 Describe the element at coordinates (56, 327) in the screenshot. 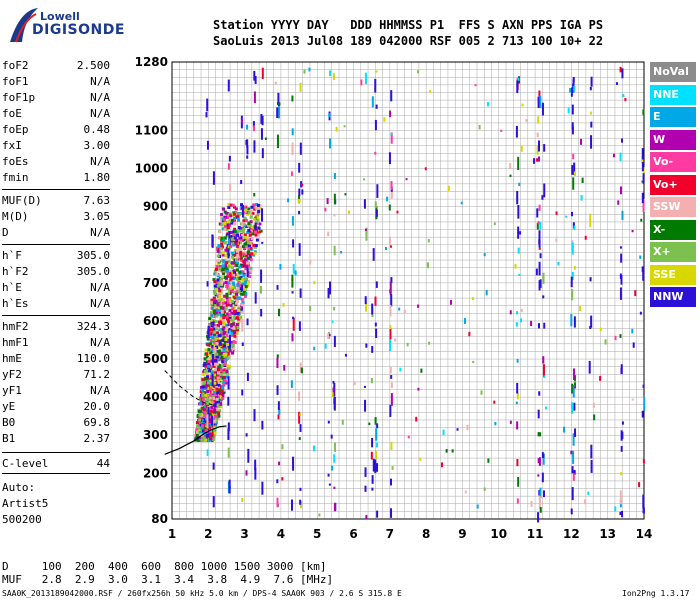

I see `param-row-hmf2: hmF2 324.3` at that location.